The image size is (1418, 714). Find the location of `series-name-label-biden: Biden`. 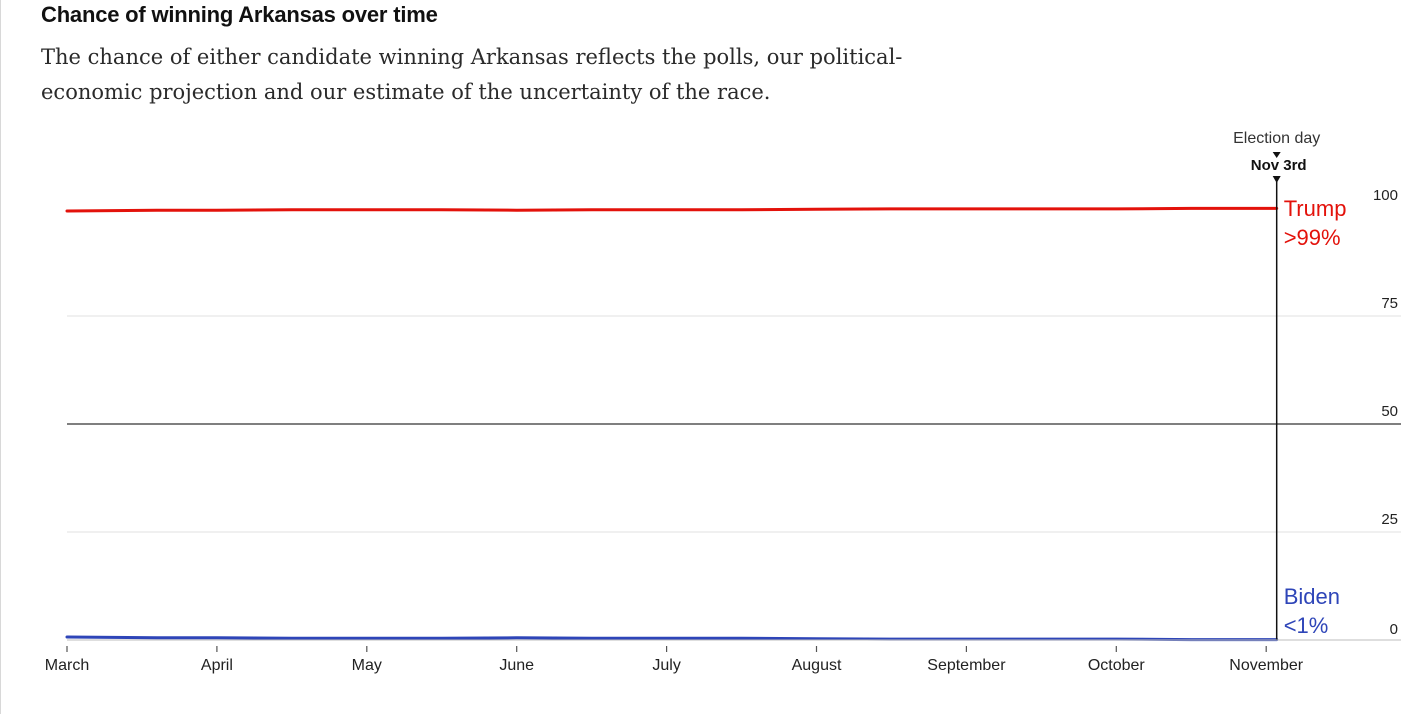

series-name-label-biden: Biden is located at coordinates (1312, 596).